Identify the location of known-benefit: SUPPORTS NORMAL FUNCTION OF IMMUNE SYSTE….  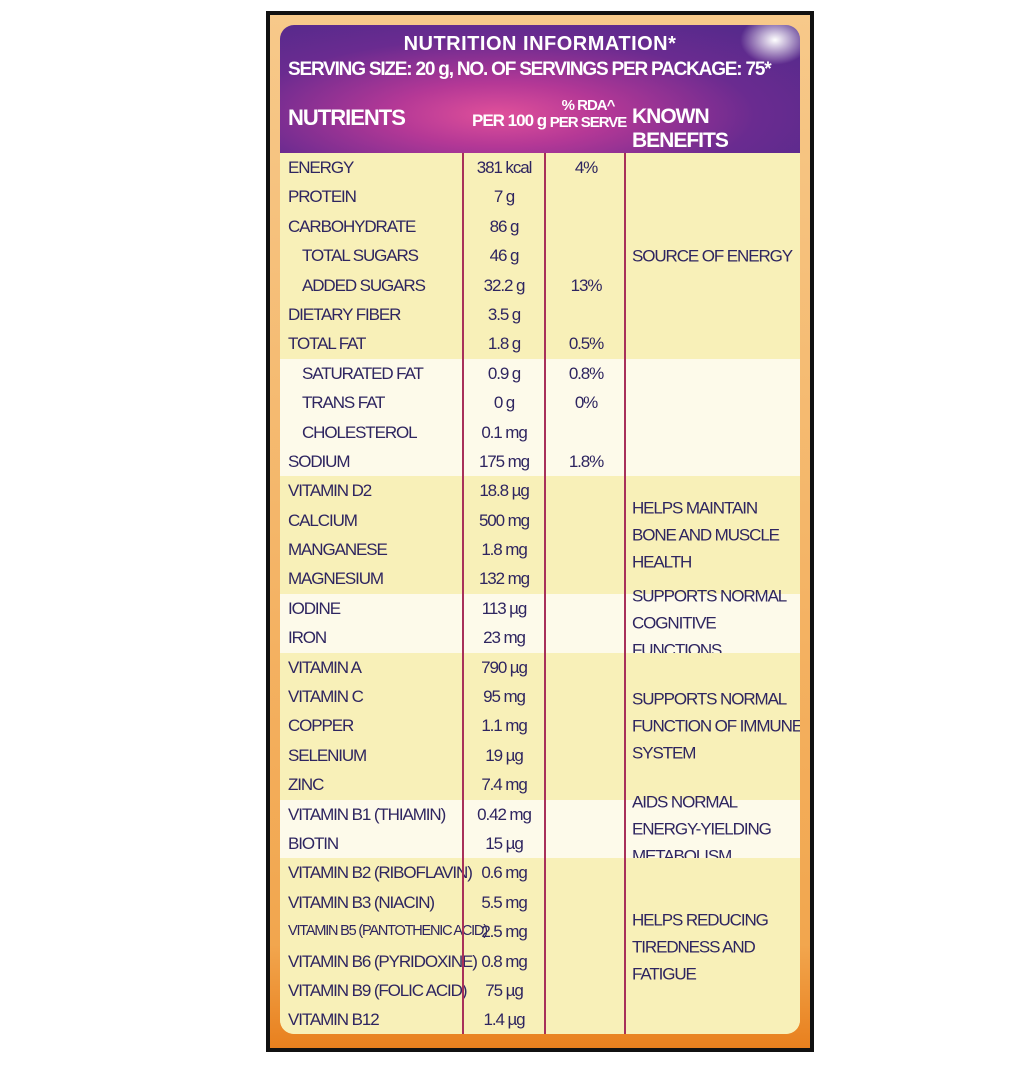
(716, 726).